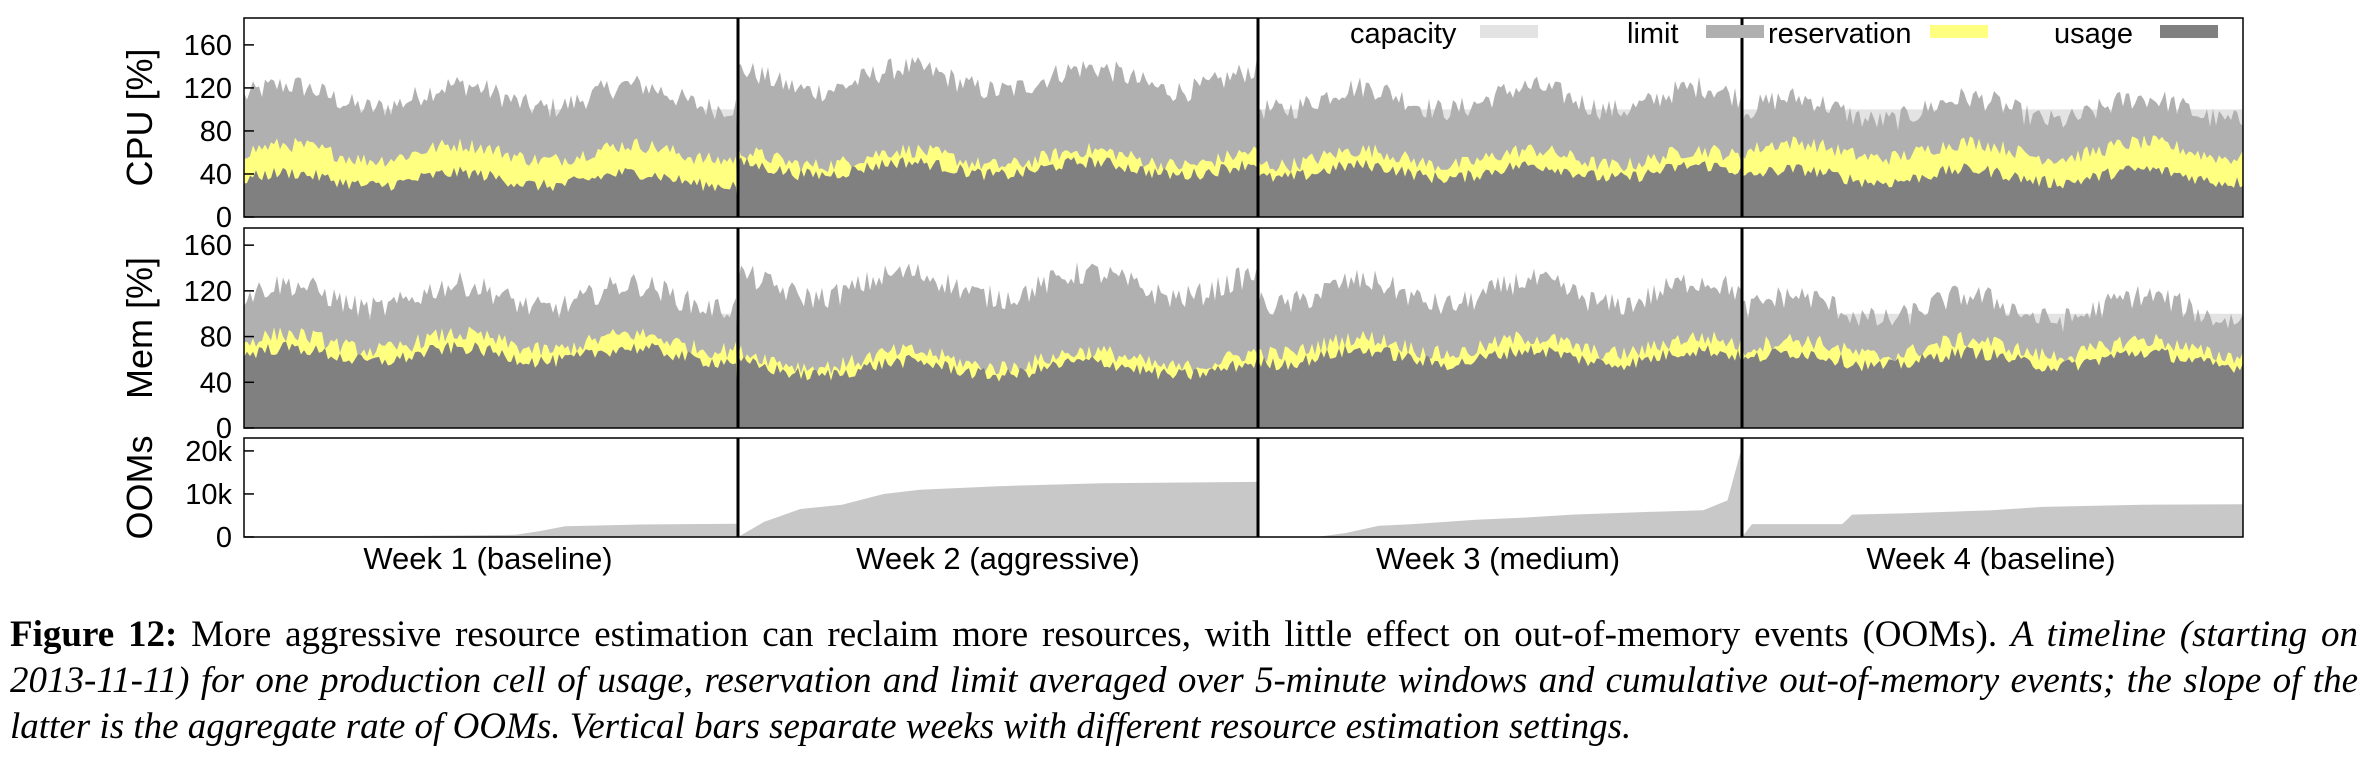 This screenshot has width=2368, height=780. What do you see at coordinates (208, 292) in the screenshot?
I see `mem-ytick-label-3: 120` at bounding box center [208, 292].